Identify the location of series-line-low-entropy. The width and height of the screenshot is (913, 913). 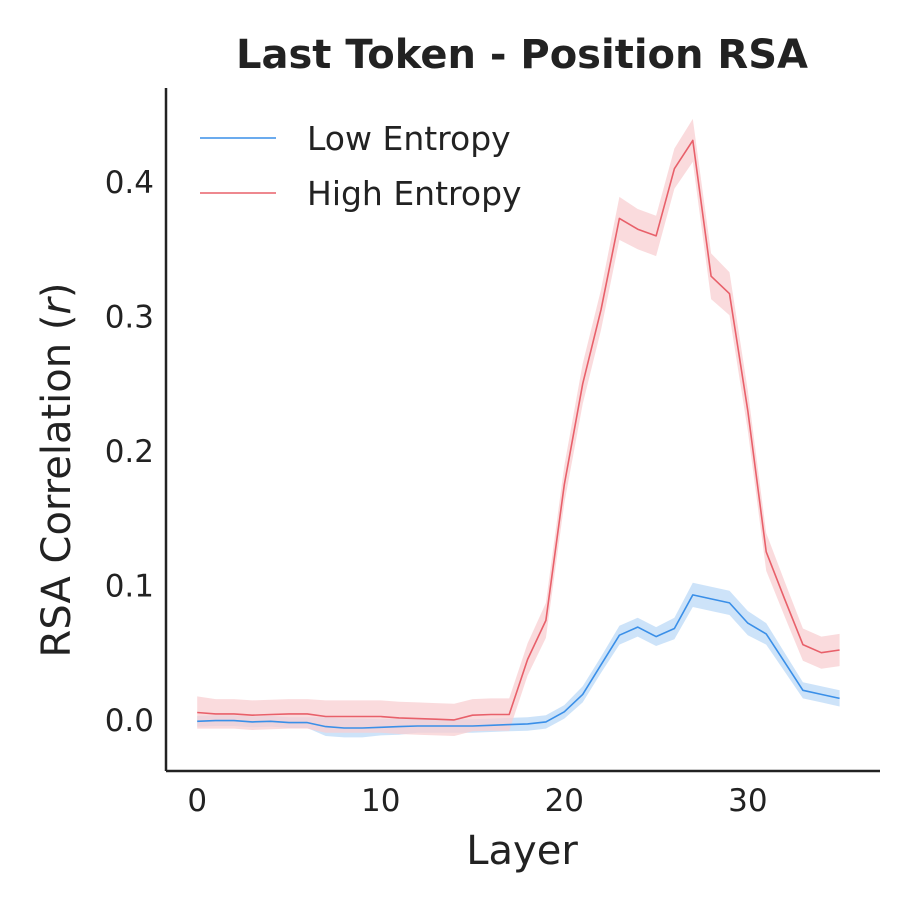
(518, 661).